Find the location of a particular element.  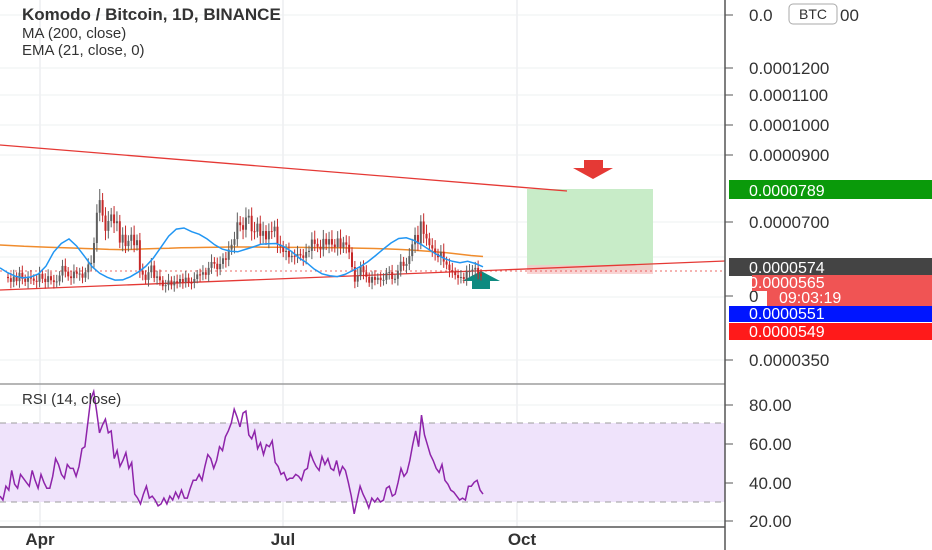

currency-badge is located at coordinates (813, 14).